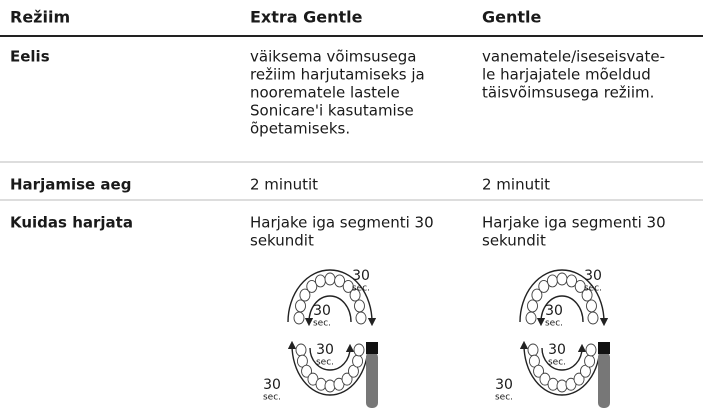 The height and width of the screenshot is (418, 703). Describe the element at coordinates (573, 57) in the screenshot. I see `cell-line: vanematele/iseseisvate-` at that location.